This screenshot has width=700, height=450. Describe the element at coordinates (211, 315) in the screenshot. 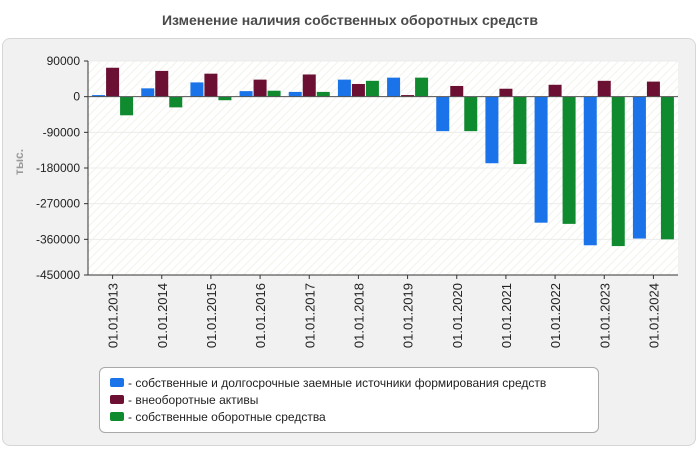

I see `x-tick-label: 01.01.2015` at that location.